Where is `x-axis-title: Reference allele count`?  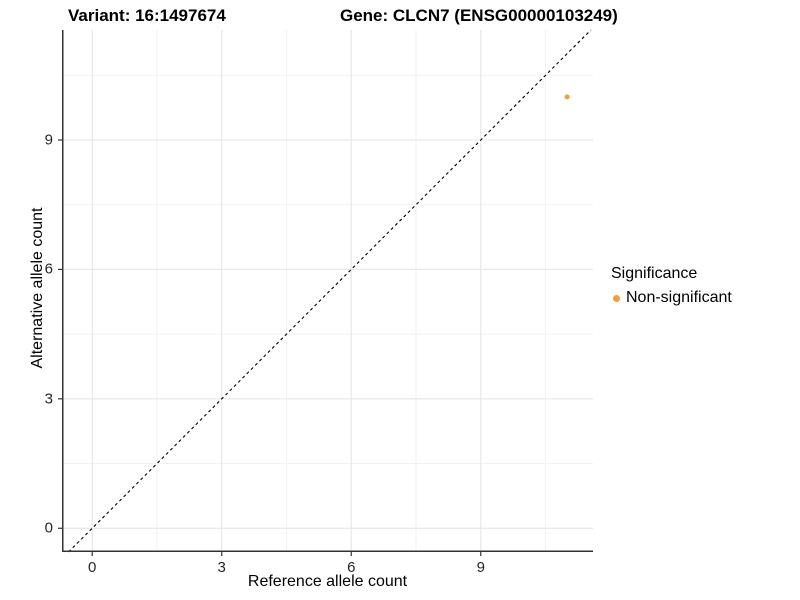
x-axis-title: Reference allele count is located at coordinates (327, 581).